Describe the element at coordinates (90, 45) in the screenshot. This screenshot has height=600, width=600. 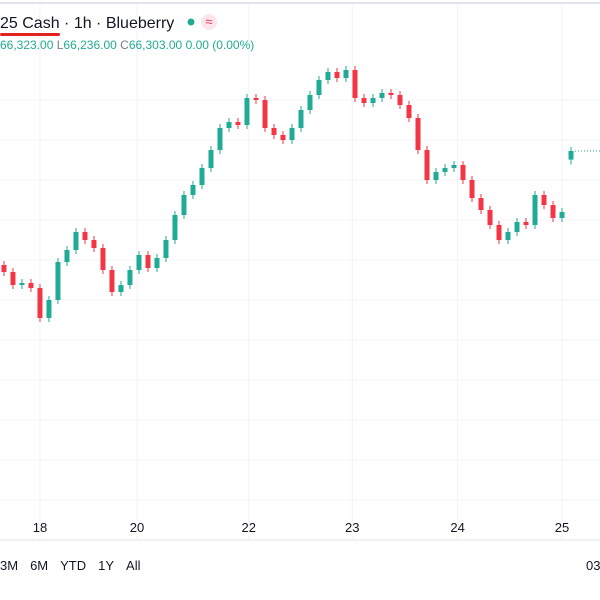
I see `low-value: 66,236.00` at that location.